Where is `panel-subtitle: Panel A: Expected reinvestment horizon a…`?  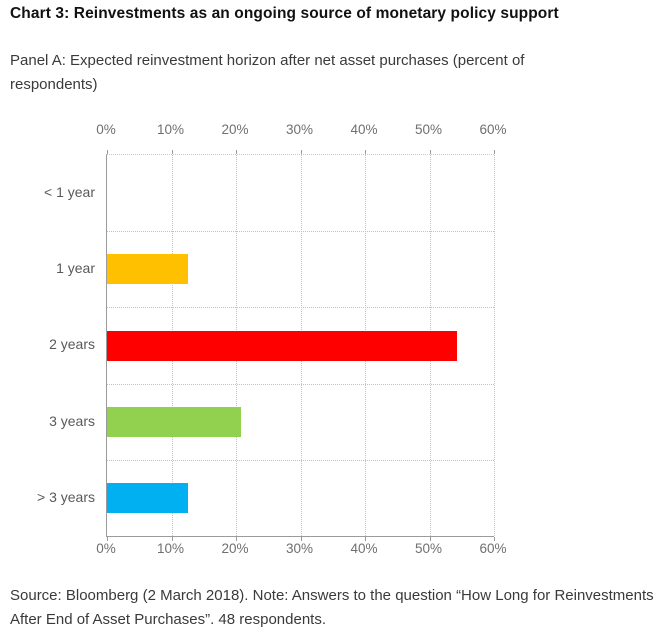 panel-subtitle: Panel A: Expected reinvestment horizon a… is located at coordinates (267, 72).